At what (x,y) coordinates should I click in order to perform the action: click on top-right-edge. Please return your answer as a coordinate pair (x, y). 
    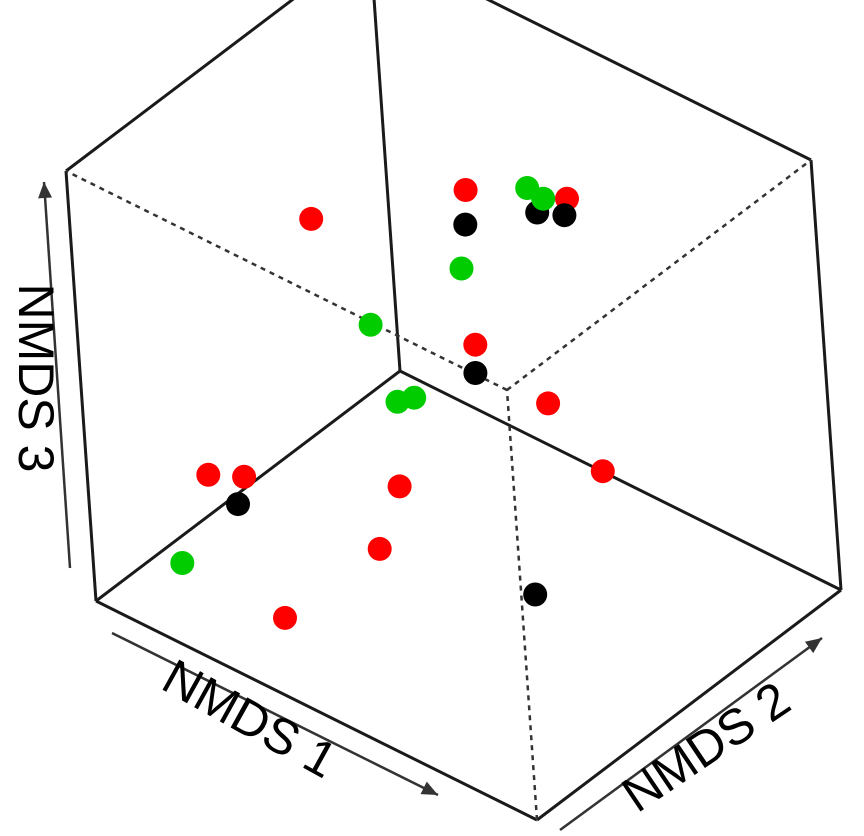
    Looking at the image, I should click on (648, 81).